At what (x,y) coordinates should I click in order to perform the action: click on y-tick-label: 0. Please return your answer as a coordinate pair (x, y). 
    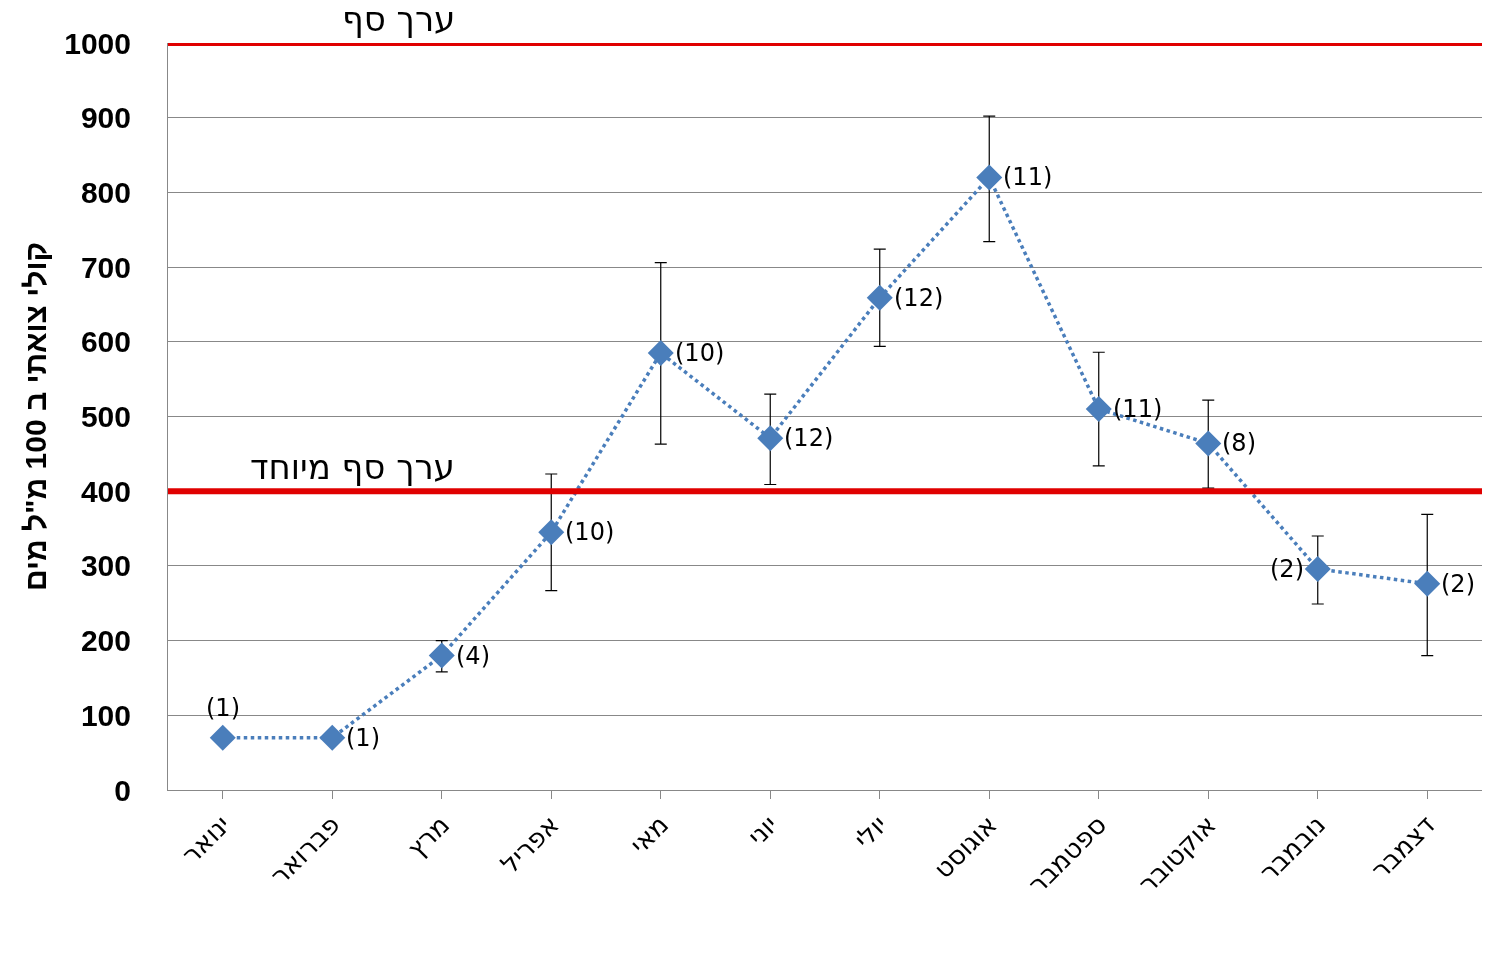
    Looking at the image, I should click on (122, 790).